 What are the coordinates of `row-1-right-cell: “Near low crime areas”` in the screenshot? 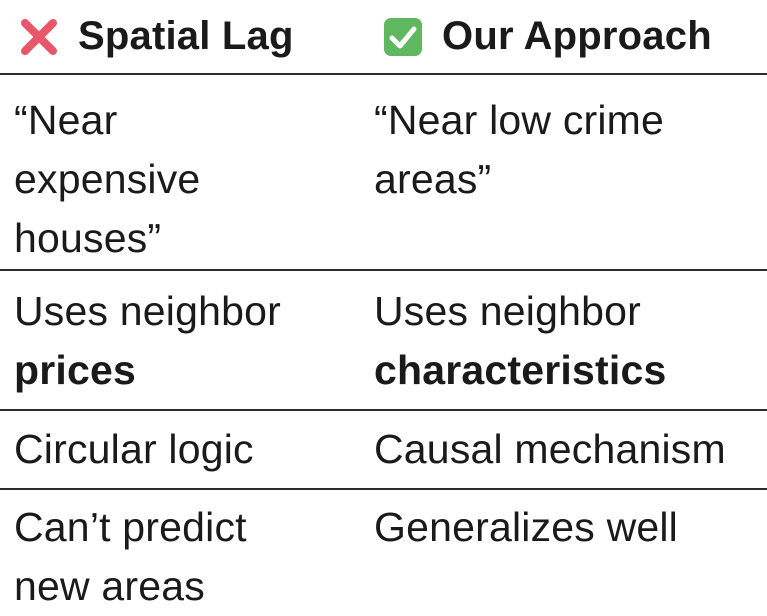 It's located at (569, 180).